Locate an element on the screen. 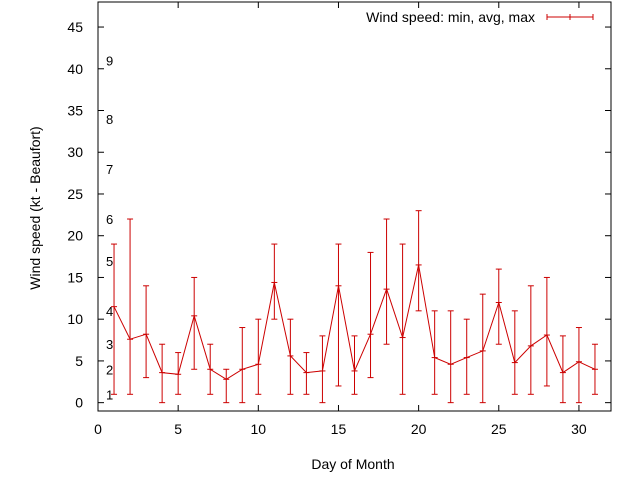 The height and width of the screenshot is (480, 640). y-tick-label: 30 is located at coordinates (75, 152).